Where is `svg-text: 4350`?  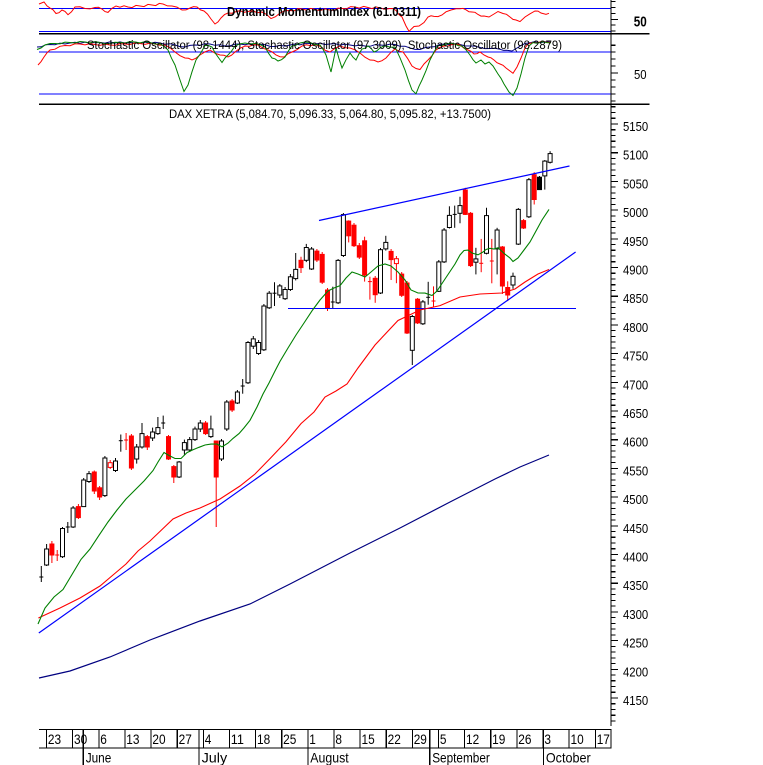
svg-text: 4350 is located at coordinates (635, 585).